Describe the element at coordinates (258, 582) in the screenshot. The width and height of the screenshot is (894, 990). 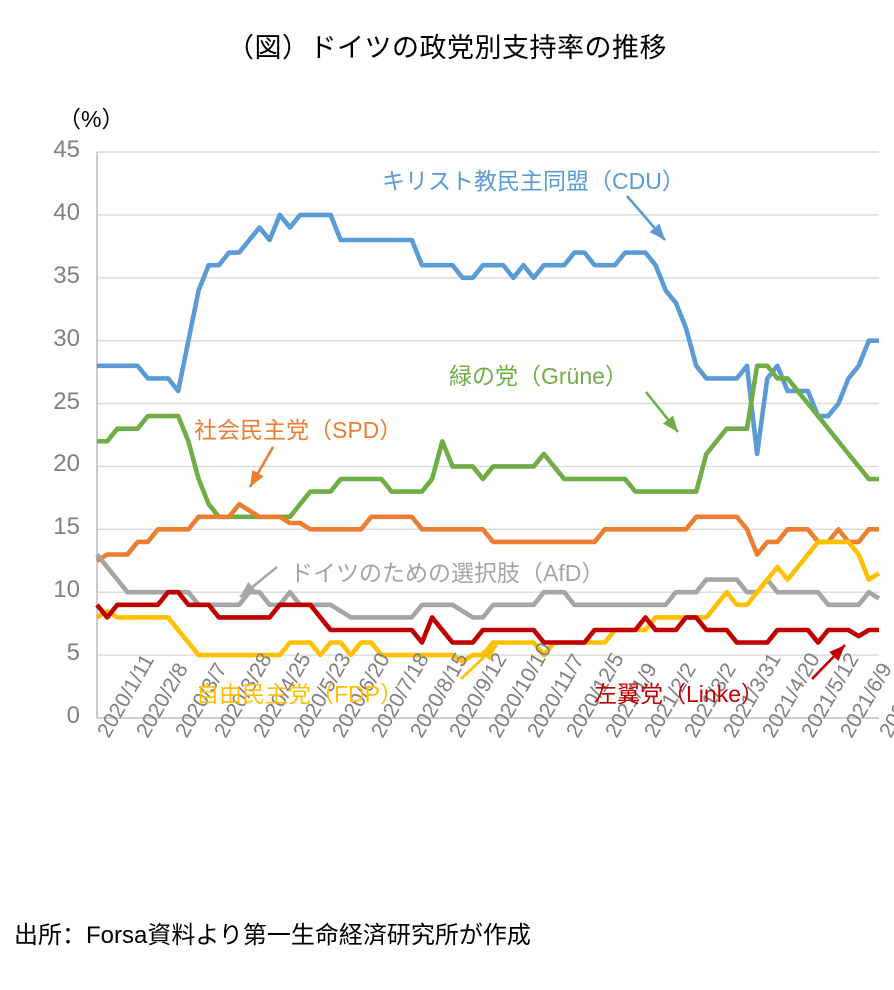
I see `annotation-arrow-afd` at that location.